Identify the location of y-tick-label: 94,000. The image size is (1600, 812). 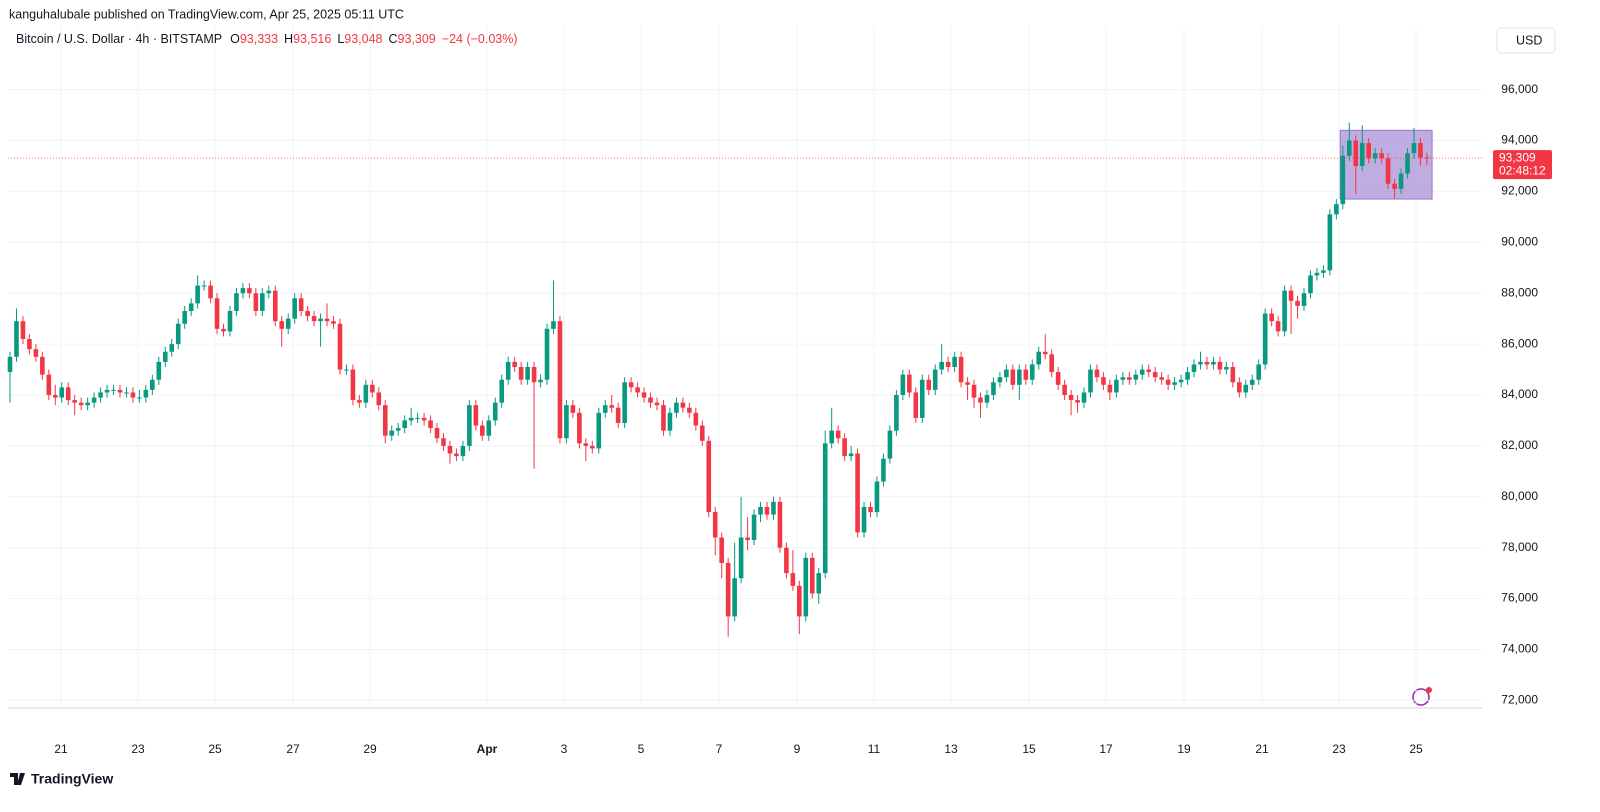
(1519, 140).